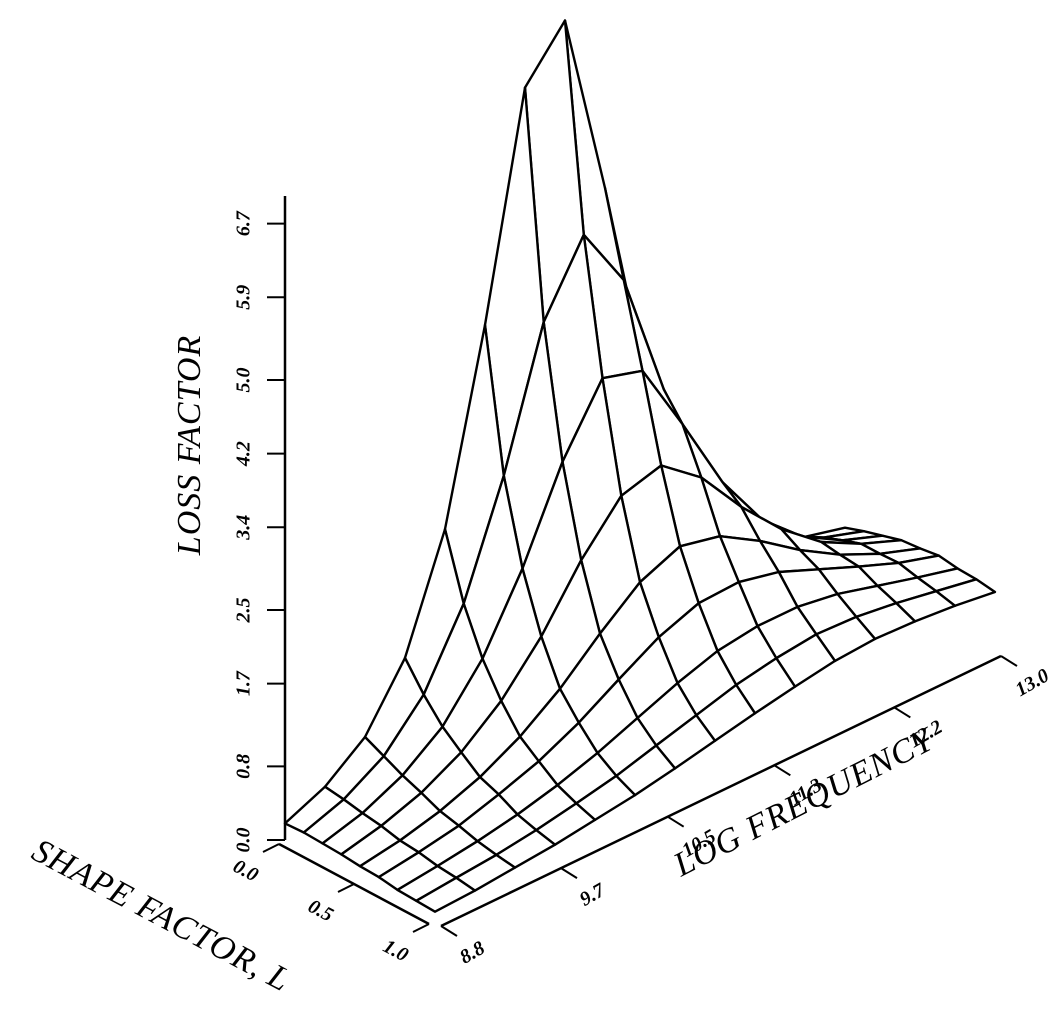 This screenshot has width=1053, height=1036. I want to click on z-tick-label: 3.4, so click(244, 528).